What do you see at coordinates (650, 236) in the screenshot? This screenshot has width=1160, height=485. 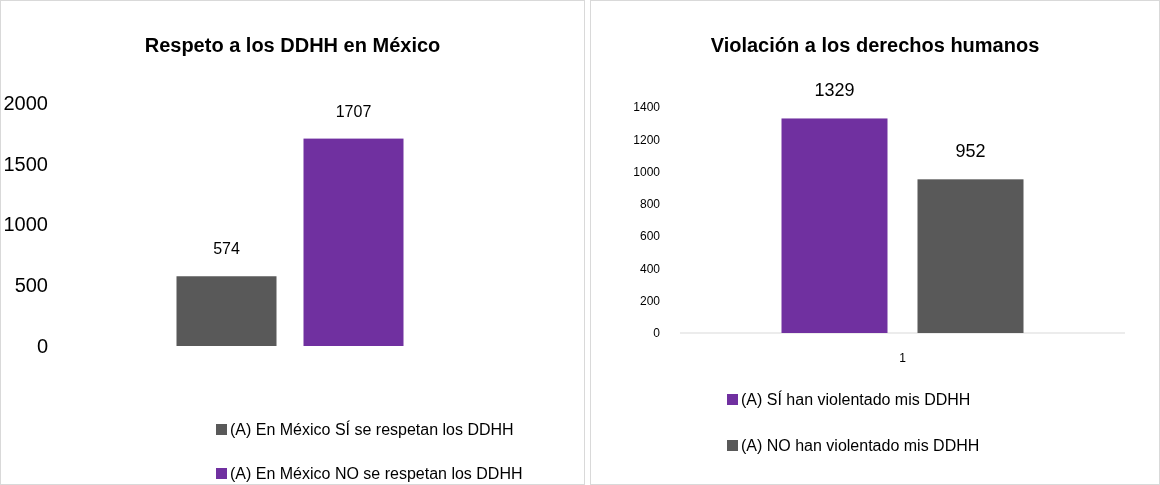 I see `y-tick-label: 600` at bounding box center [650, 236].